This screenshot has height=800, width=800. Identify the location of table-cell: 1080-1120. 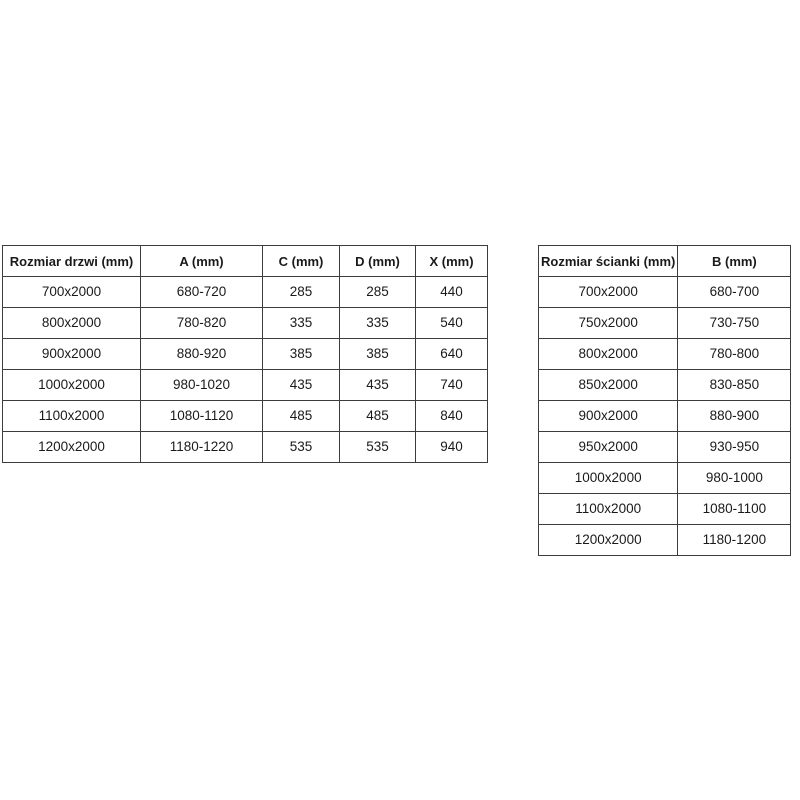
(201, 416).